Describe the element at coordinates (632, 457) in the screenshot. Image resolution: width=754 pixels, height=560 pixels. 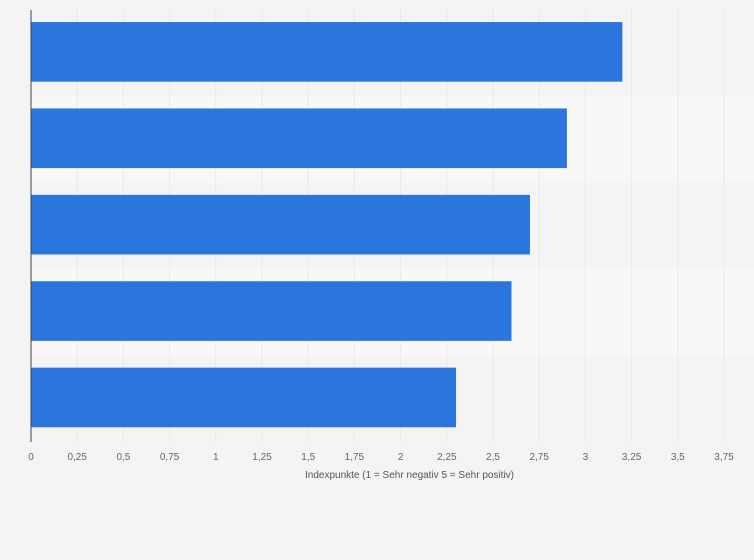
I see `x-tick-label: 3,25` at that location.